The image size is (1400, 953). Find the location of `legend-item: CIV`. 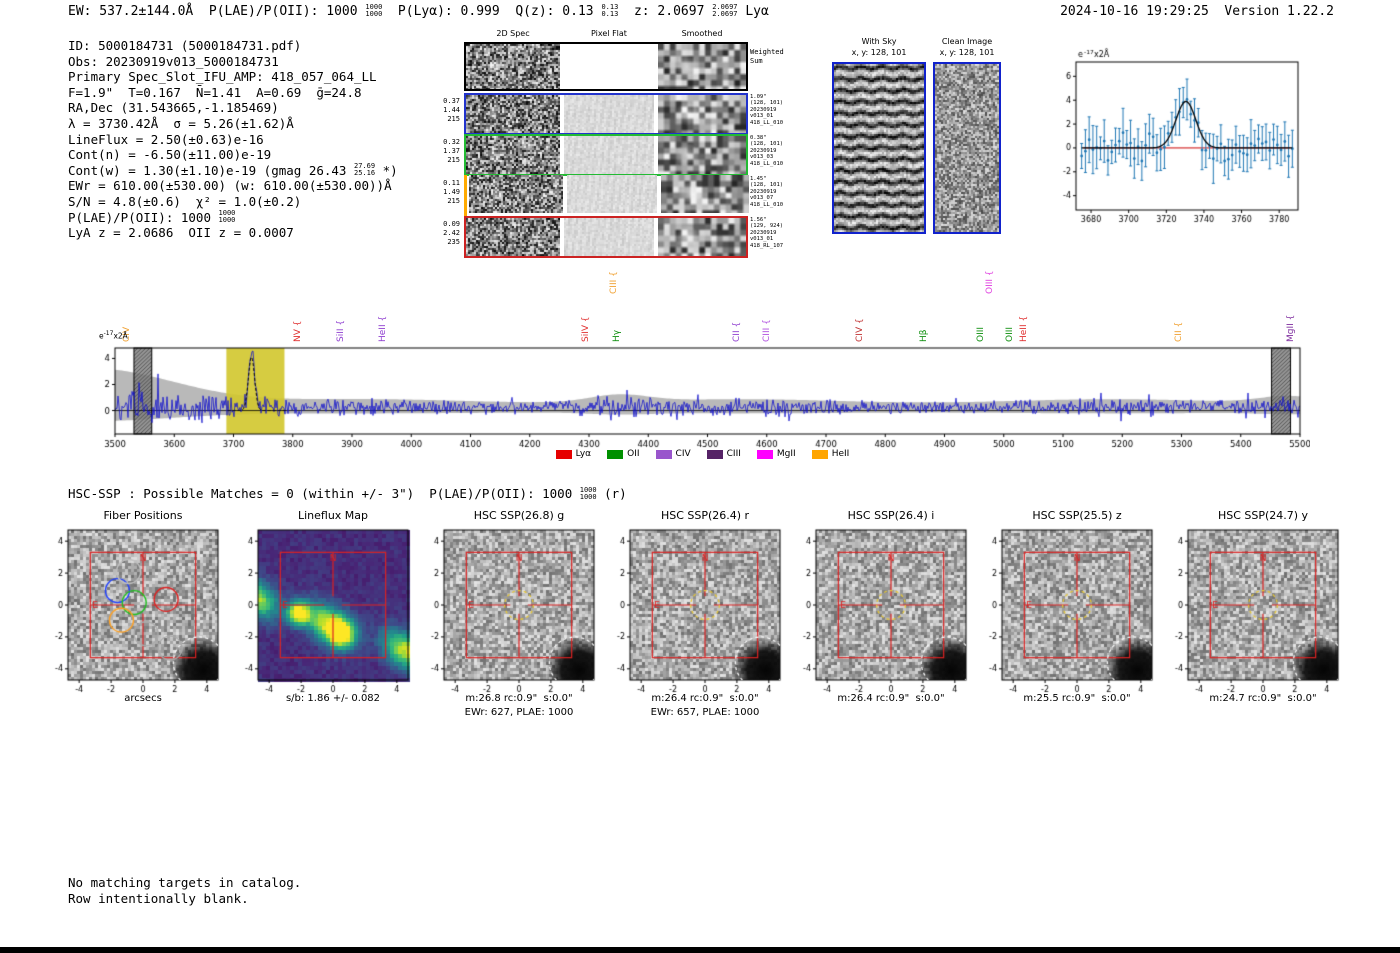

legend-item: CIV is located at coordinates (673, 454).